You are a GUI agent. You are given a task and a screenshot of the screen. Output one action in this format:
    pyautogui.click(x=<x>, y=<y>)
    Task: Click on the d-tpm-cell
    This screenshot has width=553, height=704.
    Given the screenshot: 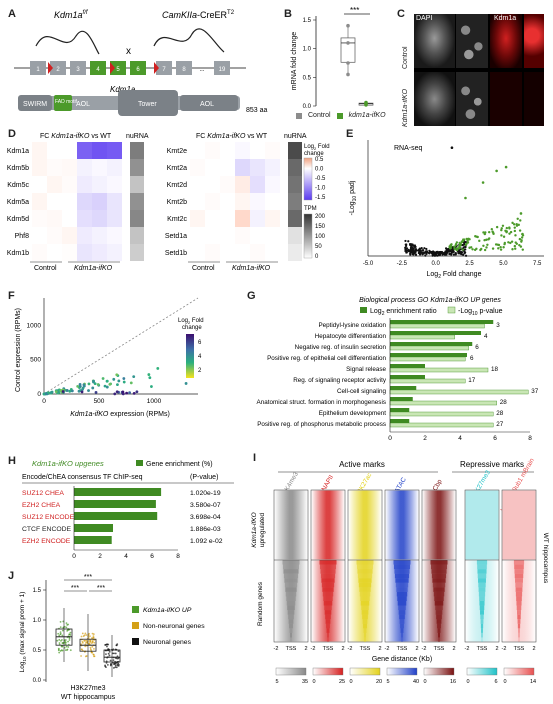 What is the action you would take?
    pyautogui.click(x=295, y=252)
    